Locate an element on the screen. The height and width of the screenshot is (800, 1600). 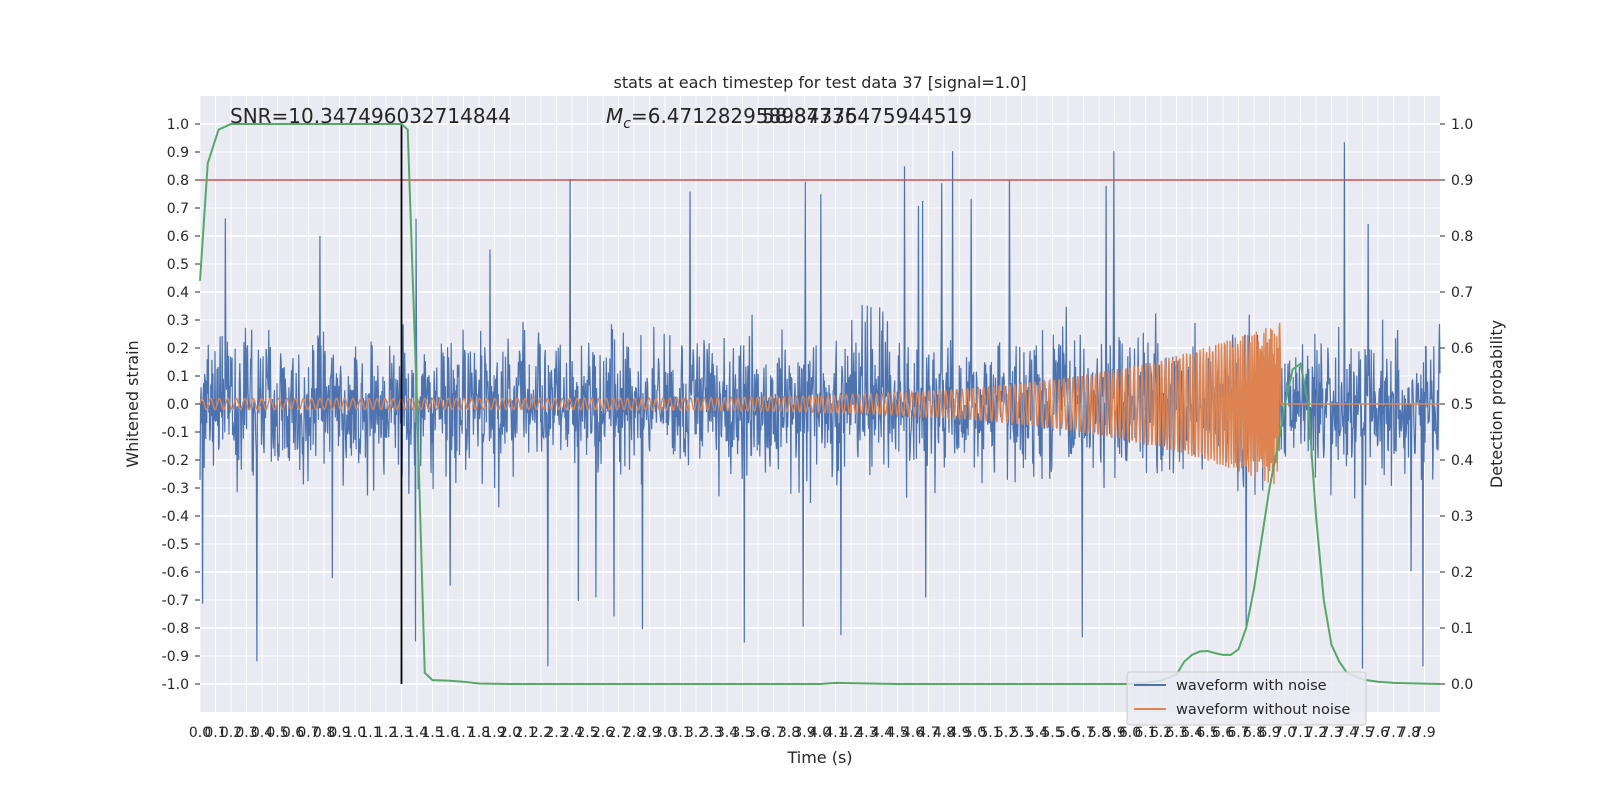
y2-tick-label: 0.3 is located at coordinates (1462, 517).